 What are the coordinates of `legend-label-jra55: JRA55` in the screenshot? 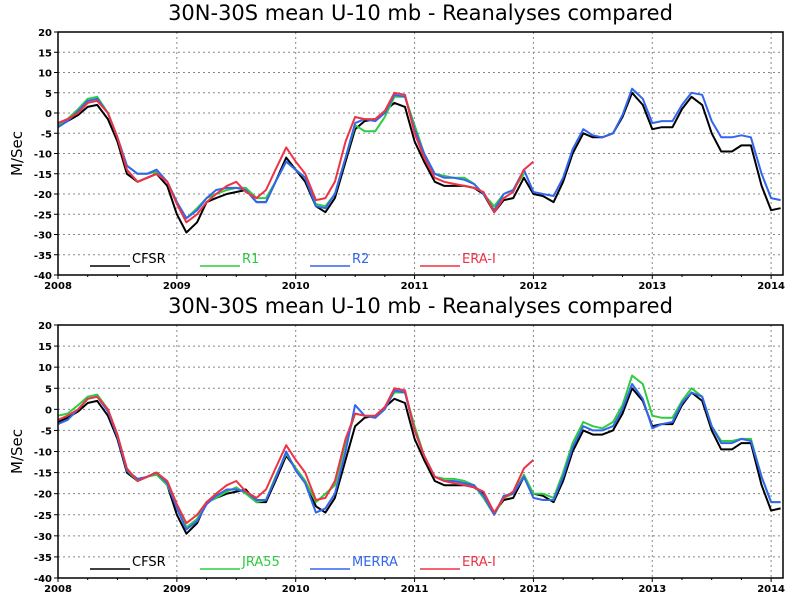 It's located at (260, 562).